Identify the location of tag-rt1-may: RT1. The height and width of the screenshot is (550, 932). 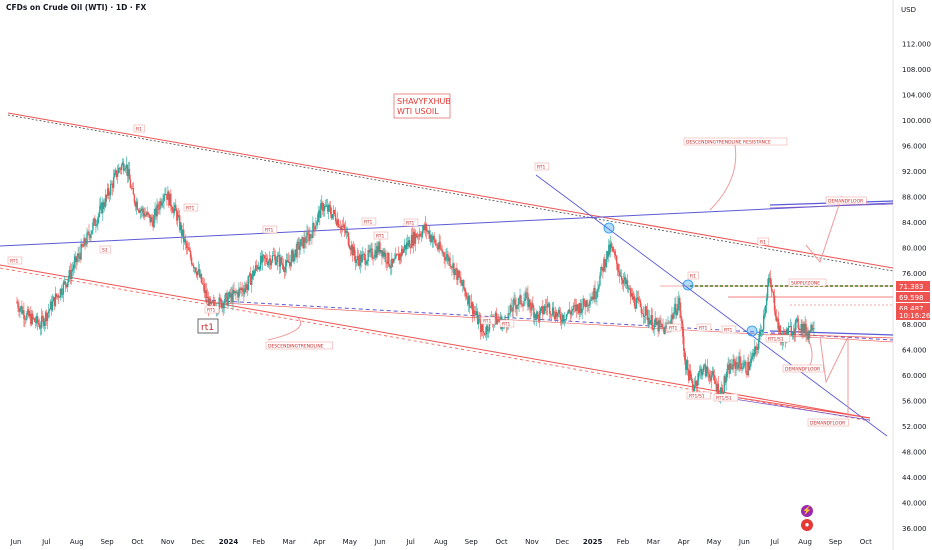
(703, 329).